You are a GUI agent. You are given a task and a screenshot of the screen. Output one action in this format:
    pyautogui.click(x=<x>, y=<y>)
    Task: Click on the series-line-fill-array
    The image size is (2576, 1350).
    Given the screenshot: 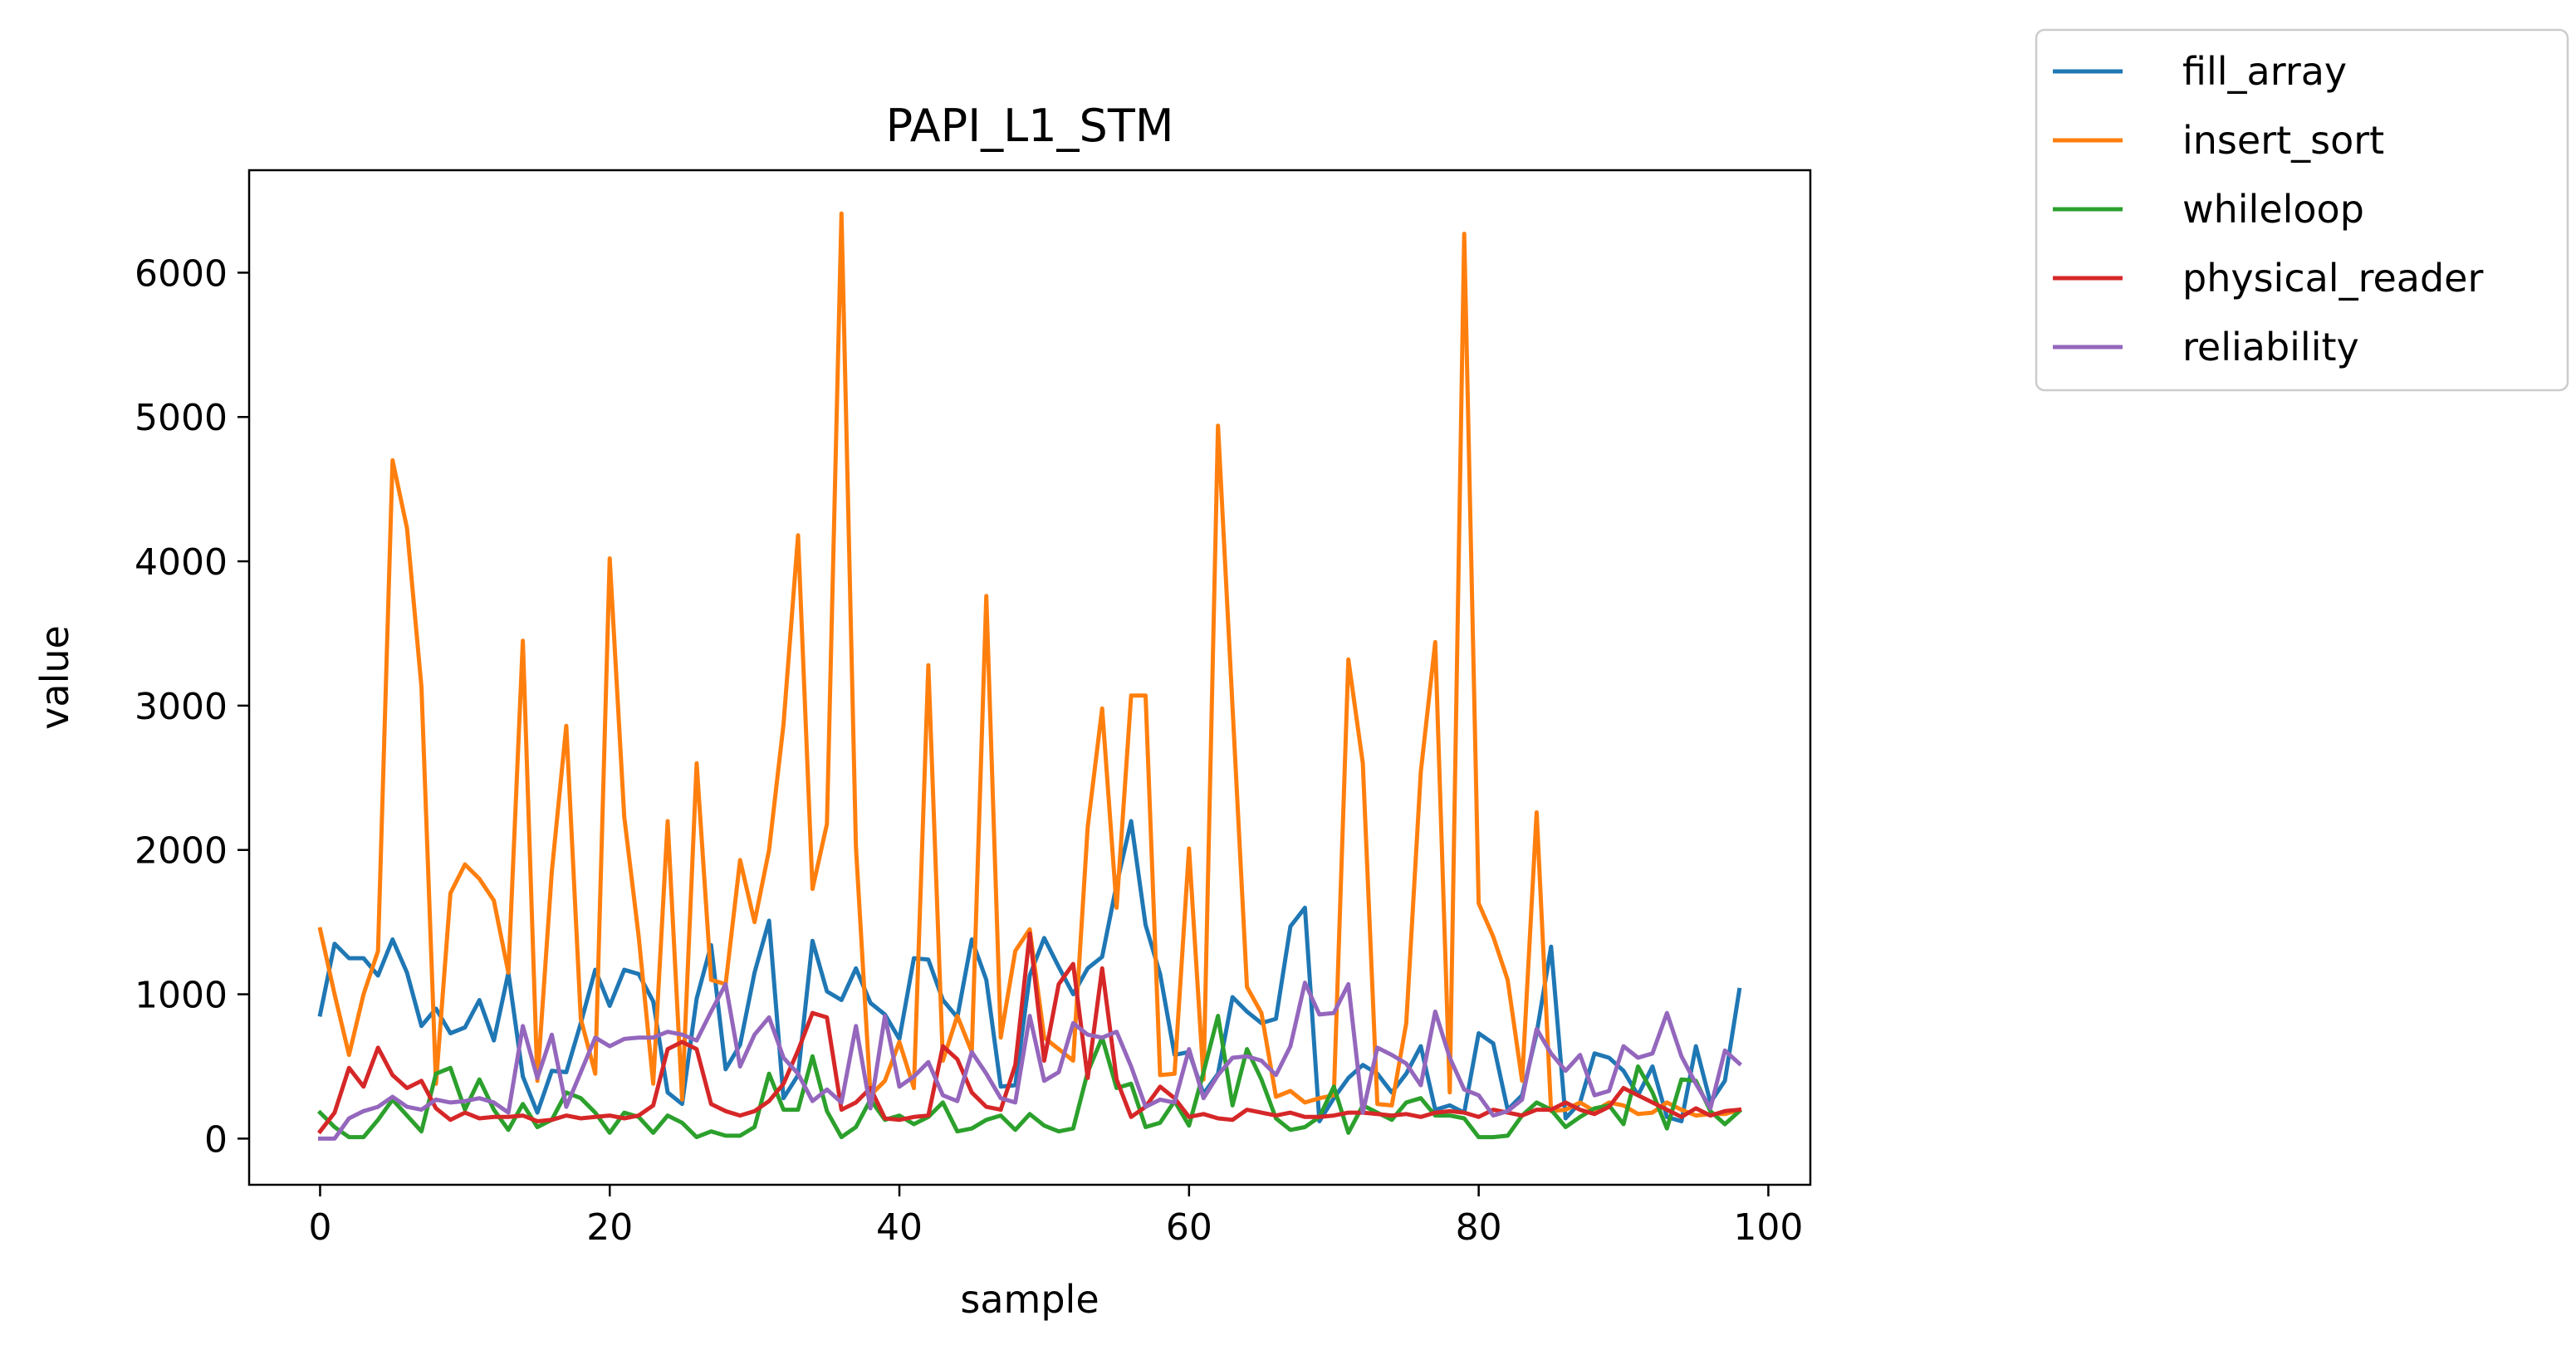 What is the action you would take?
    pyautogui.click(x=1029, y=971)
    